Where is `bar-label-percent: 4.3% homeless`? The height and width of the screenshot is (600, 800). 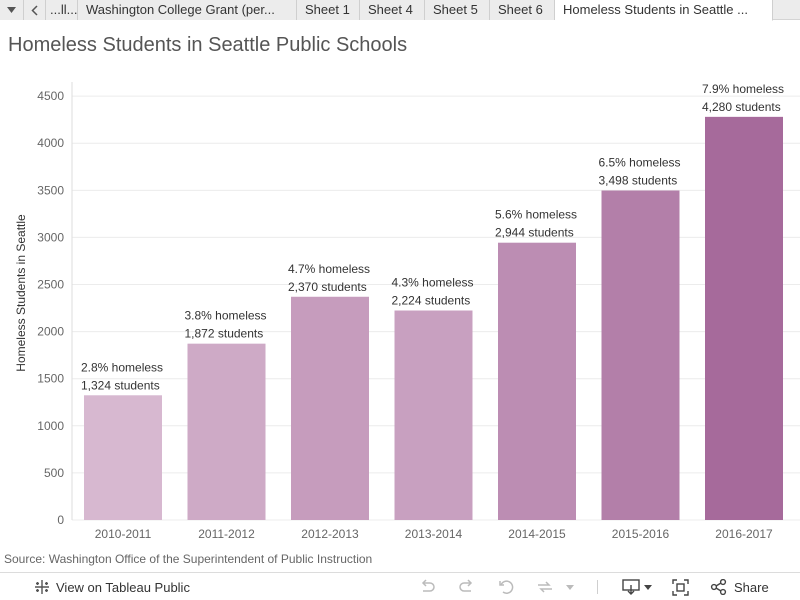 bar-label-percent: 4.3% homeless is located at coordinates (433, 283).